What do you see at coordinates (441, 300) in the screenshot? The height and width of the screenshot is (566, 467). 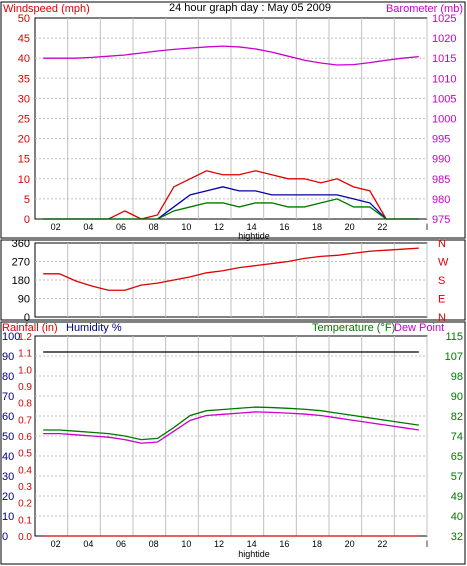 I see `direction-compass-tick: E` at bounding box center [441, 300].